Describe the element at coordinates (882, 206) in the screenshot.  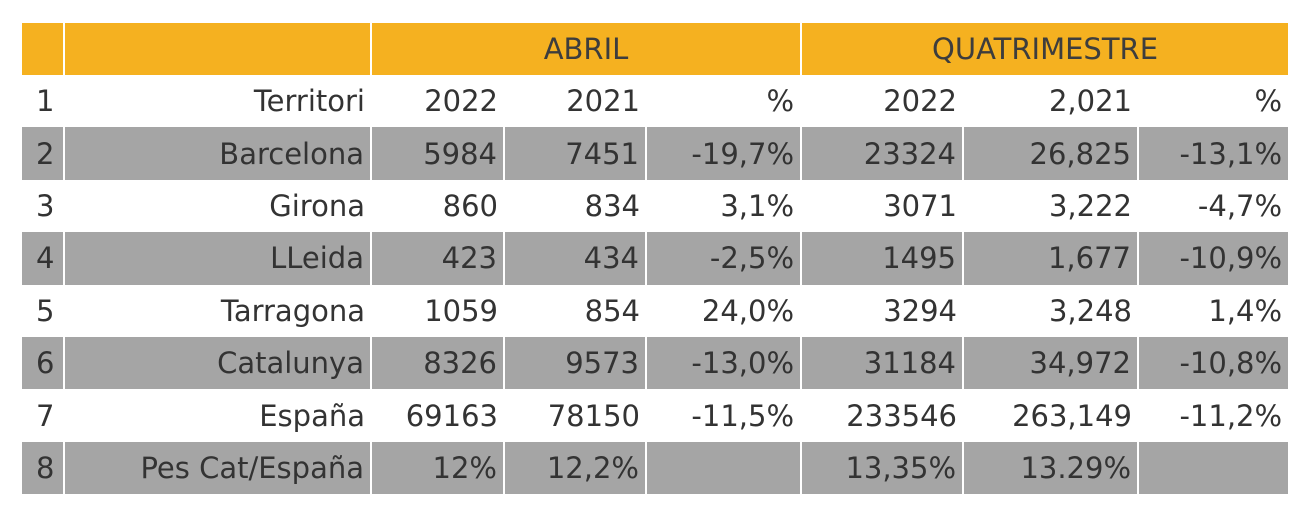
I see `table-cell: 3071` at that location.